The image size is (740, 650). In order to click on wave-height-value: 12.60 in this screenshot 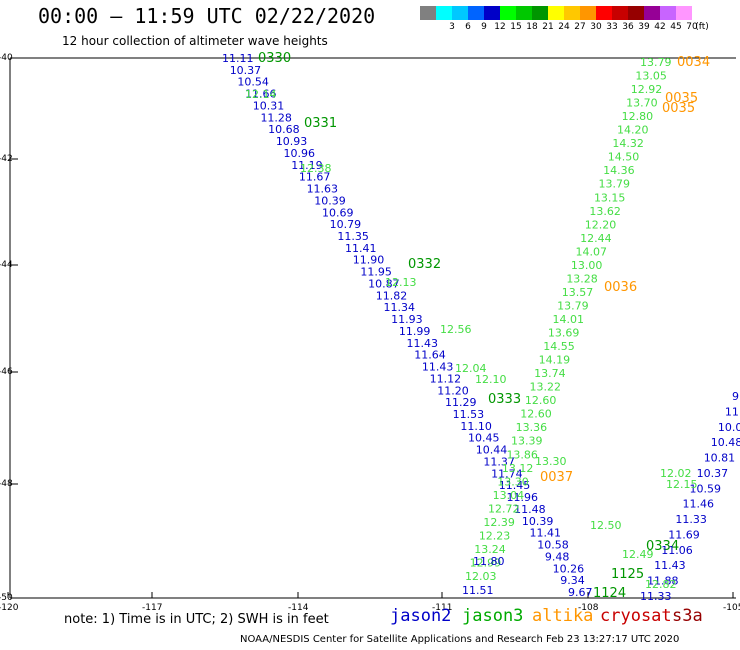, I will do `click(536, 414)`.